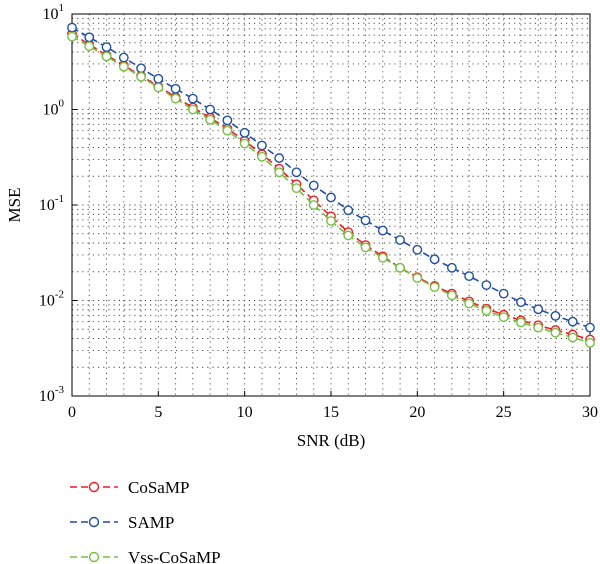 The image size is (600, 564). I want to click on legend-item: Vss-CoSaMP, so click(145, 556).